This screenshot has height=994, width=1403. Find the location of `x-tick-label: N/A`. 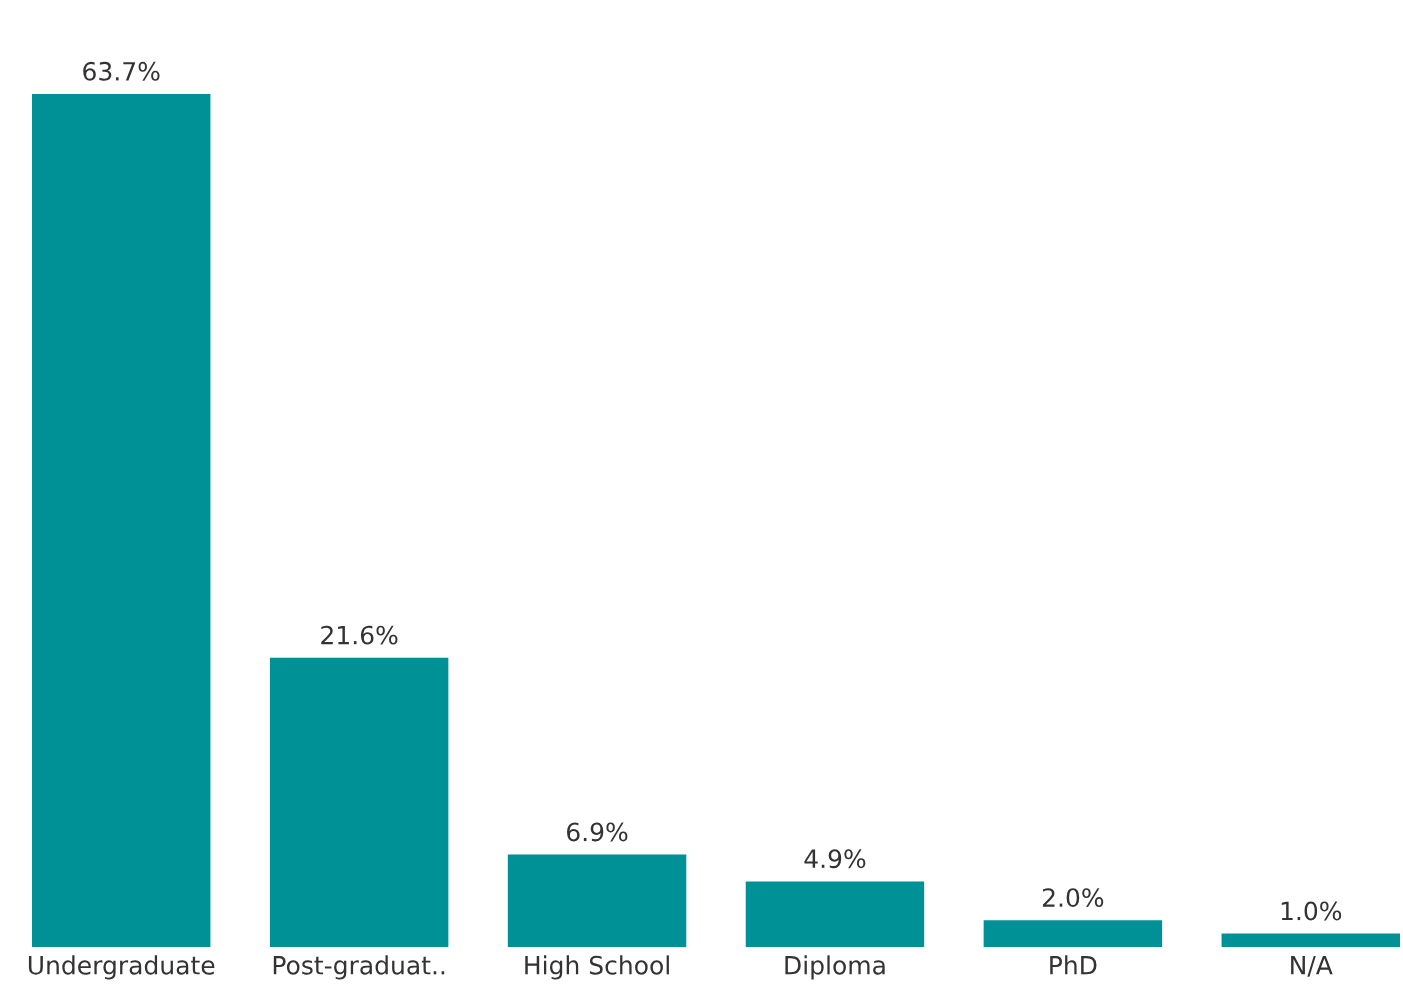

x-tick-label: N/A is located at coordinates (1312, 966).